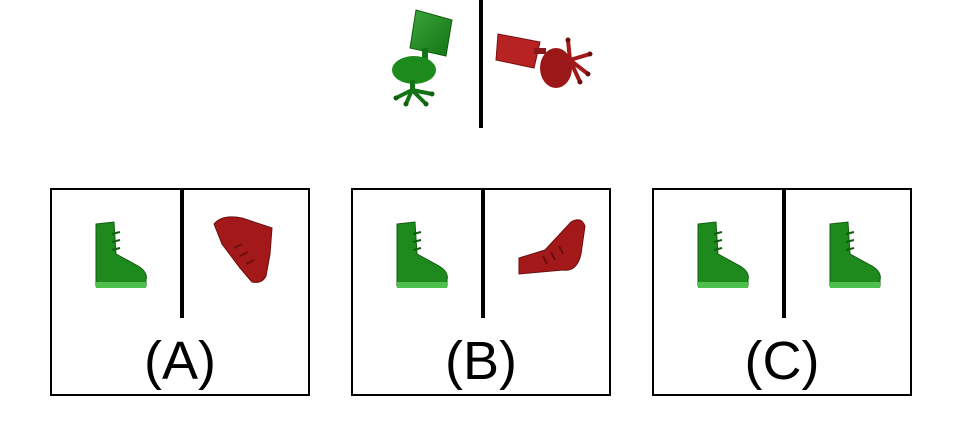  Describe the element at coordinates (483, 254) in the screenshot. I see `option-b-divider` at that location.